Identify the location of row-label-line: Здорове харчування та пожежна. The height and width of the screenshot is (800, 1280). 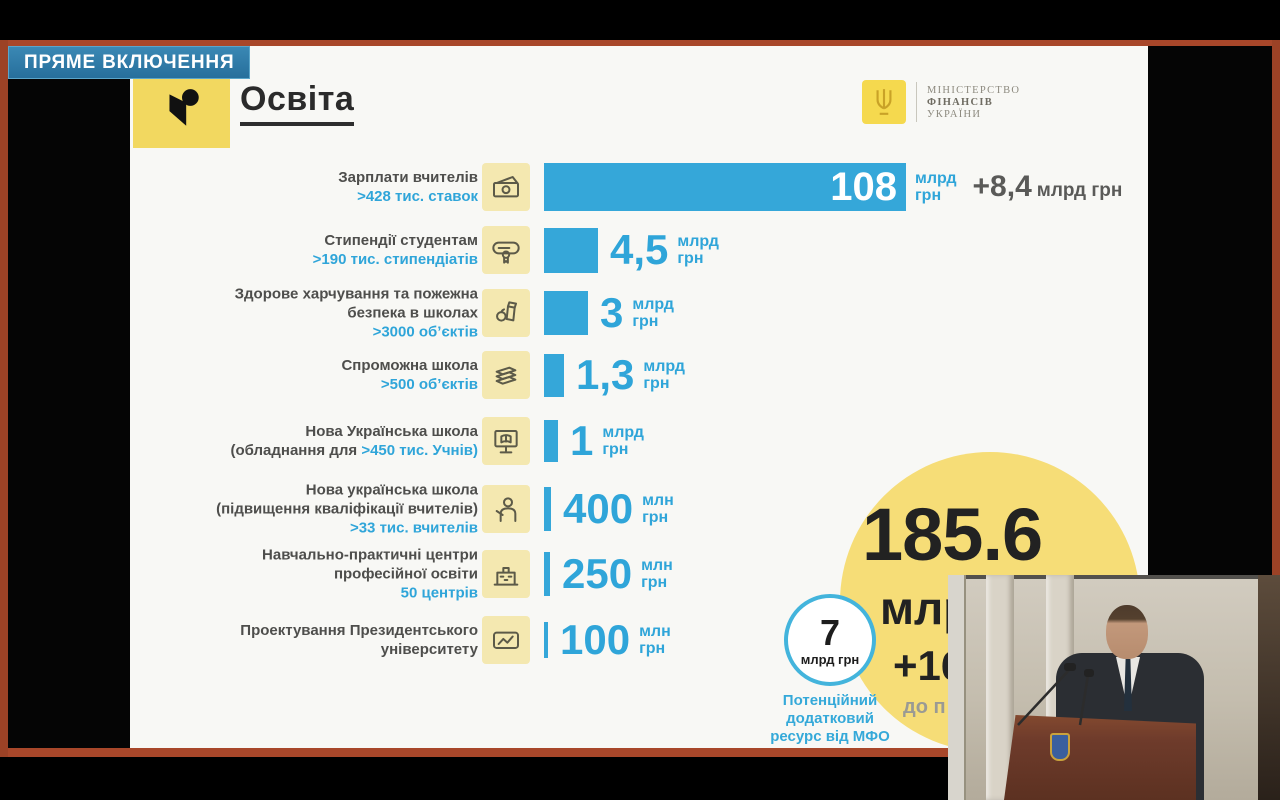
(356, 294).